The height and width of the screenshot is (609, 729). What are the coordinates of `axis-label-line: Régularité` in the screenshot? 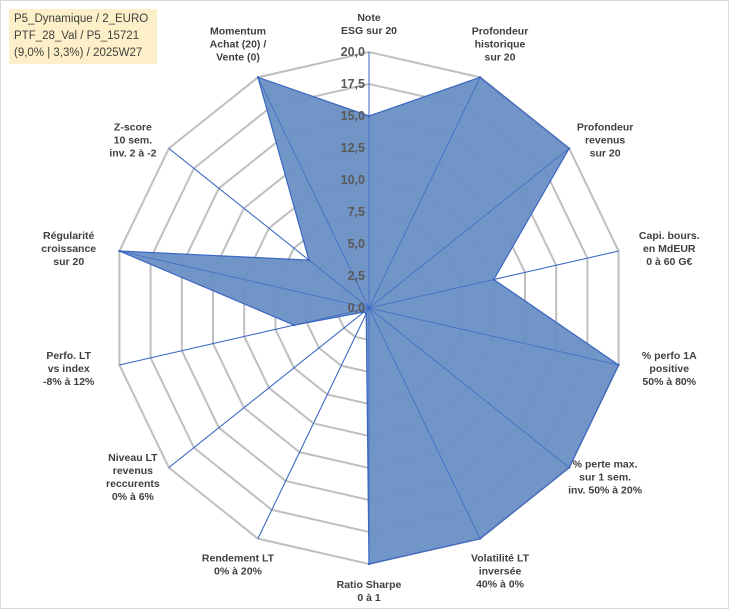 It's located at (69, 236).